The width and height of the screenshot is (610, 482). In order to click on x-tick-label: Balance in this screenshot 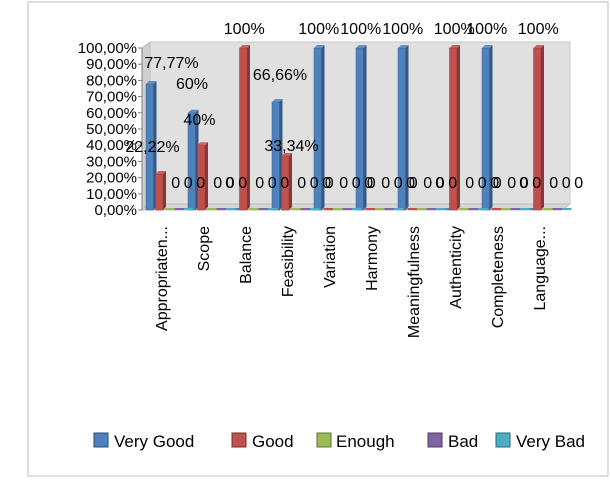, I will do `click(246, 255)`.